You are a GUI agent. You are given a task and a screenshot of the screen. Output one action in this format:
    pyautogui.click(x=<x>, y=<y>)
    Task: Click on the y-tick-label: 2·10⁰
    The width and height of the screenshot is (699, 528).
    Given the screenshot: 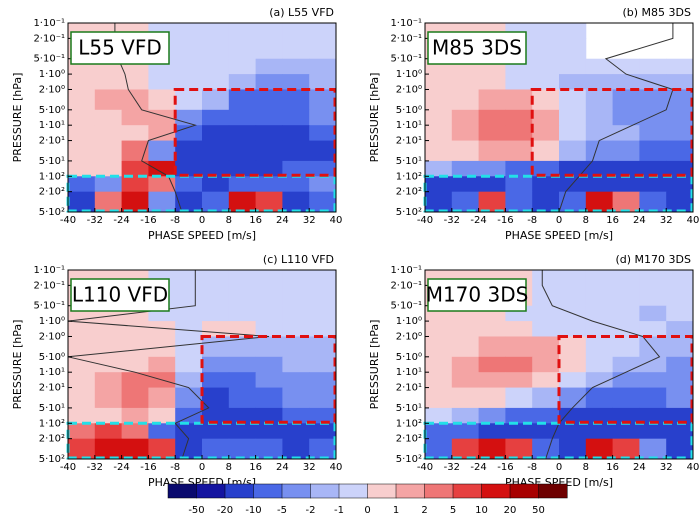 What is the action you would take?
    pyautogui.click(x=409, y=89)
    